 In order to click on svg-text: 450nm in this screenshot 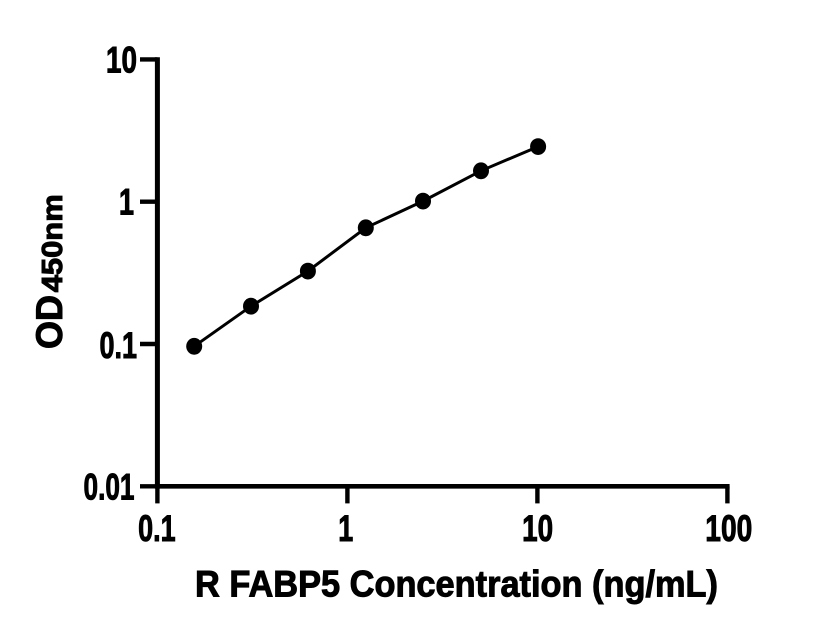, I will do `click(53, 243)`.